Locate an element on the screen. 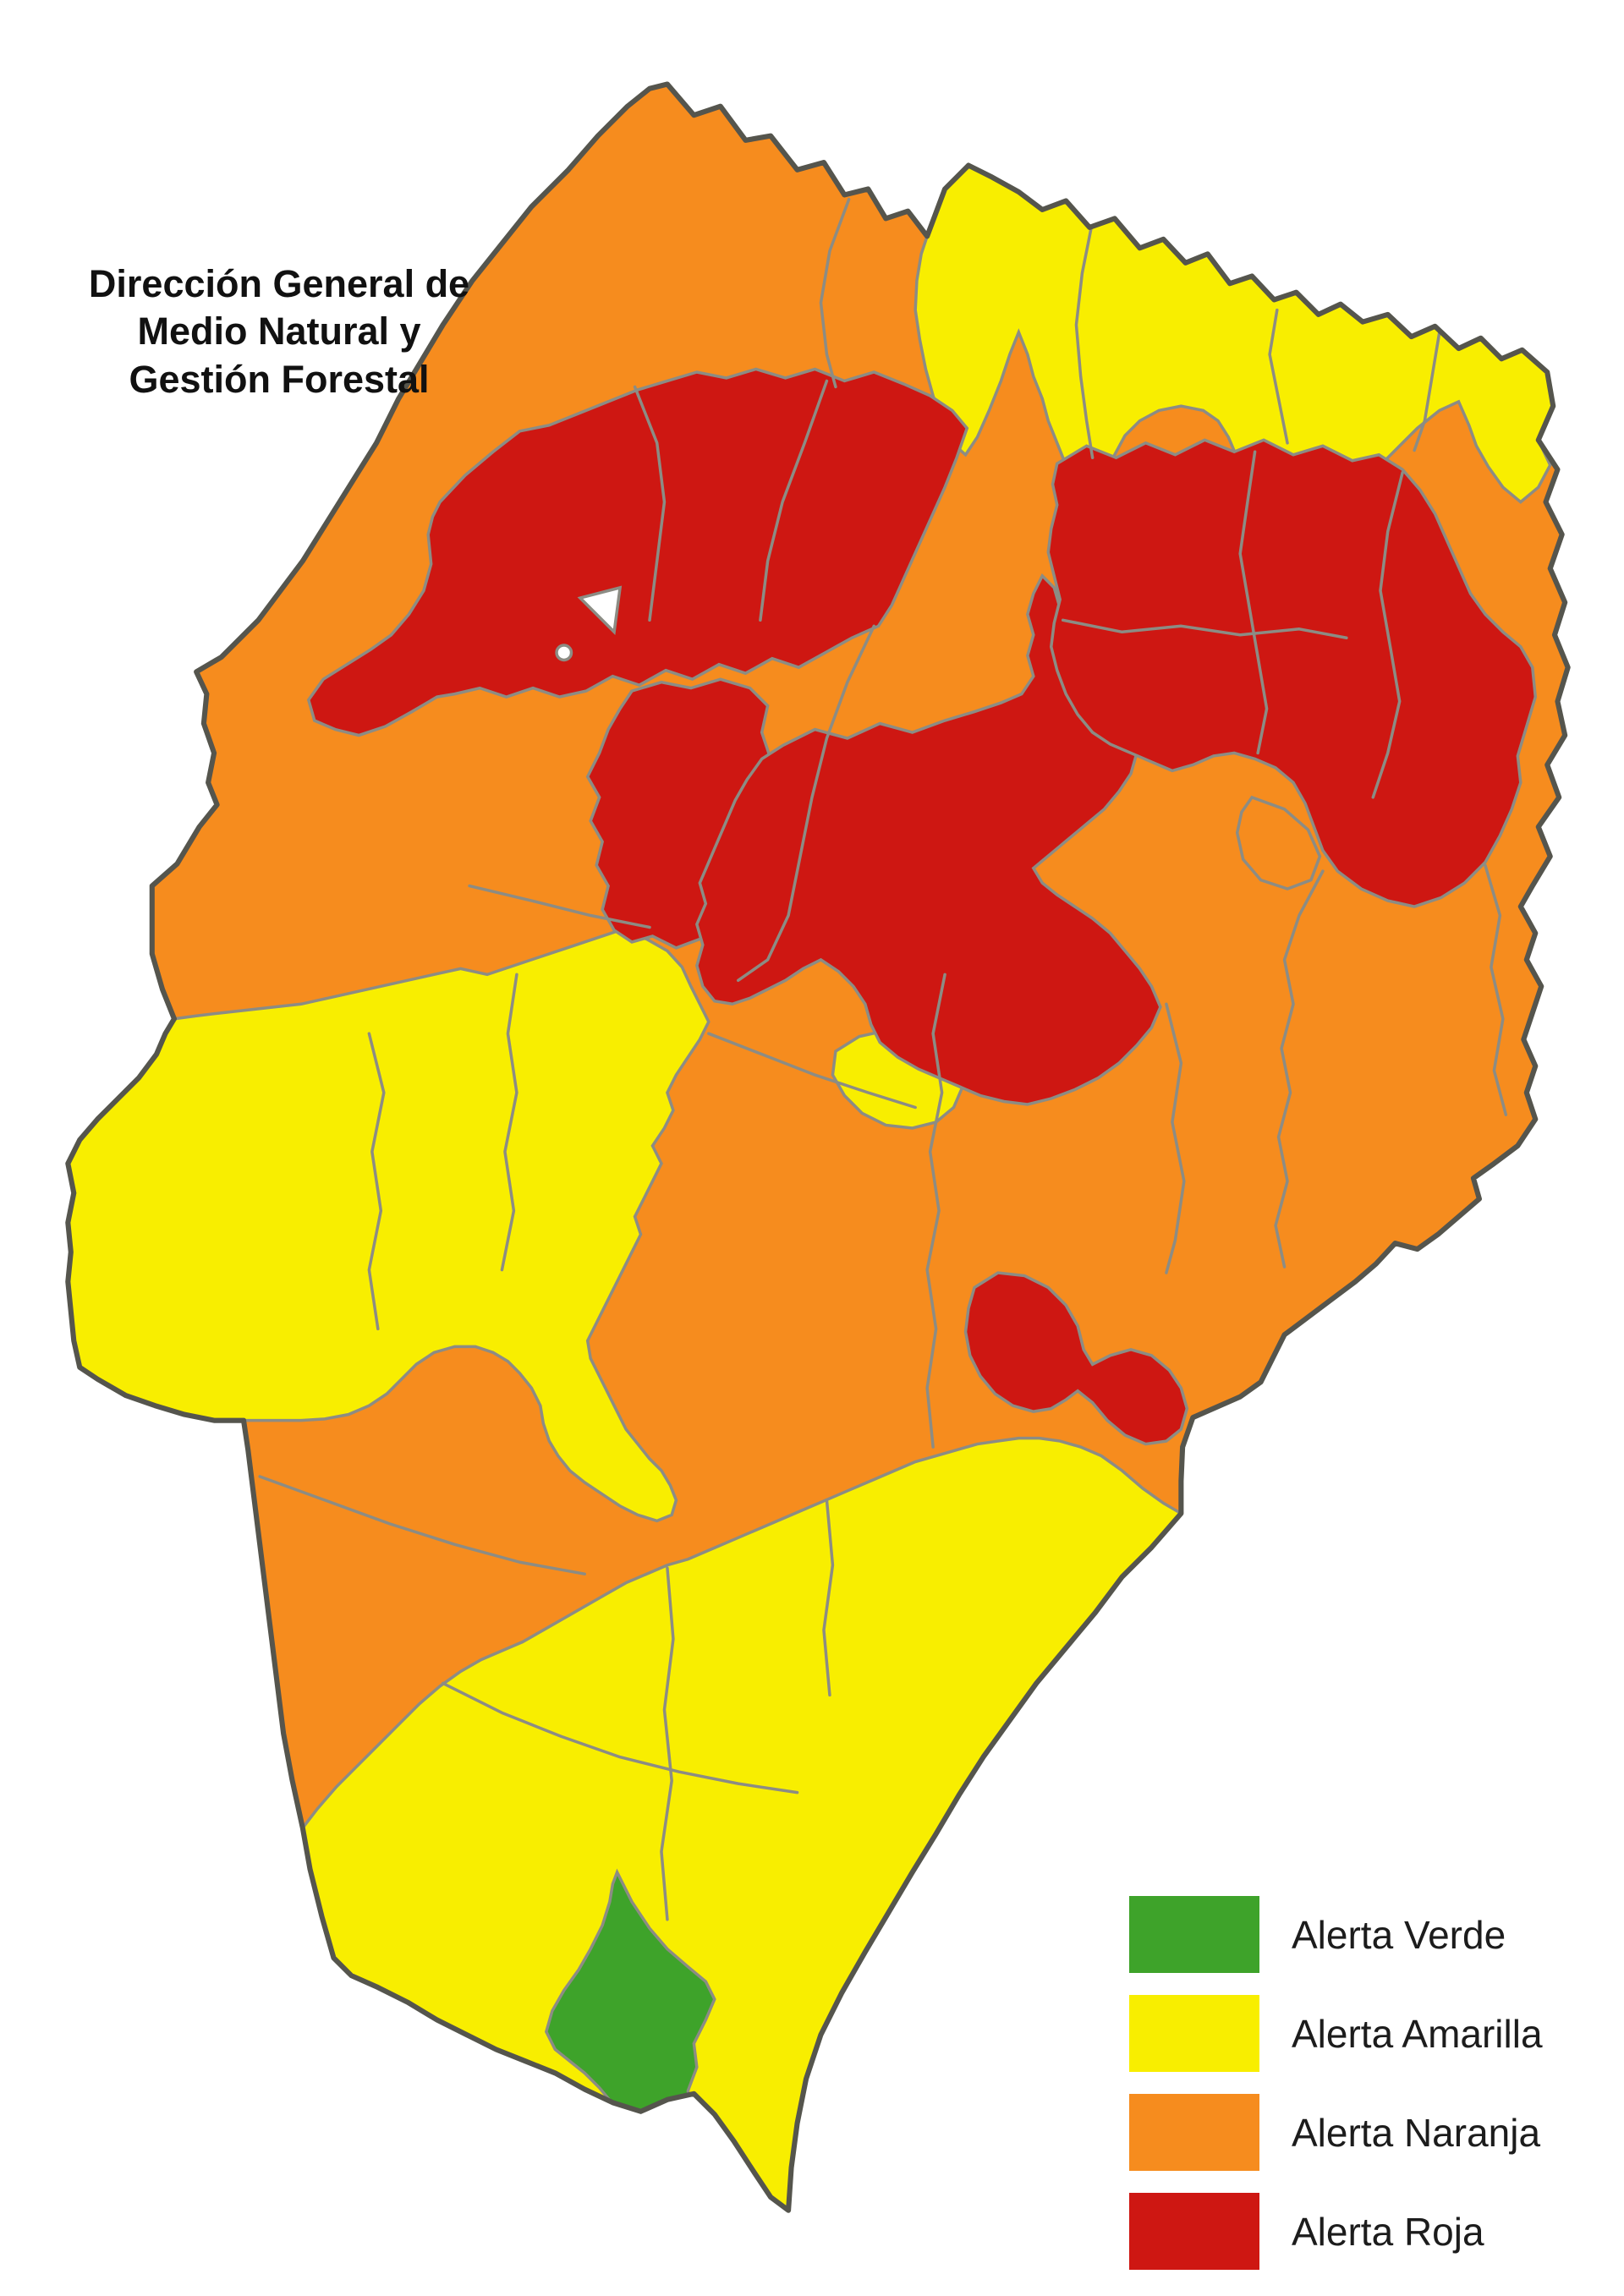  legend-swatch-roja is located at coordinates (1194, 2231).